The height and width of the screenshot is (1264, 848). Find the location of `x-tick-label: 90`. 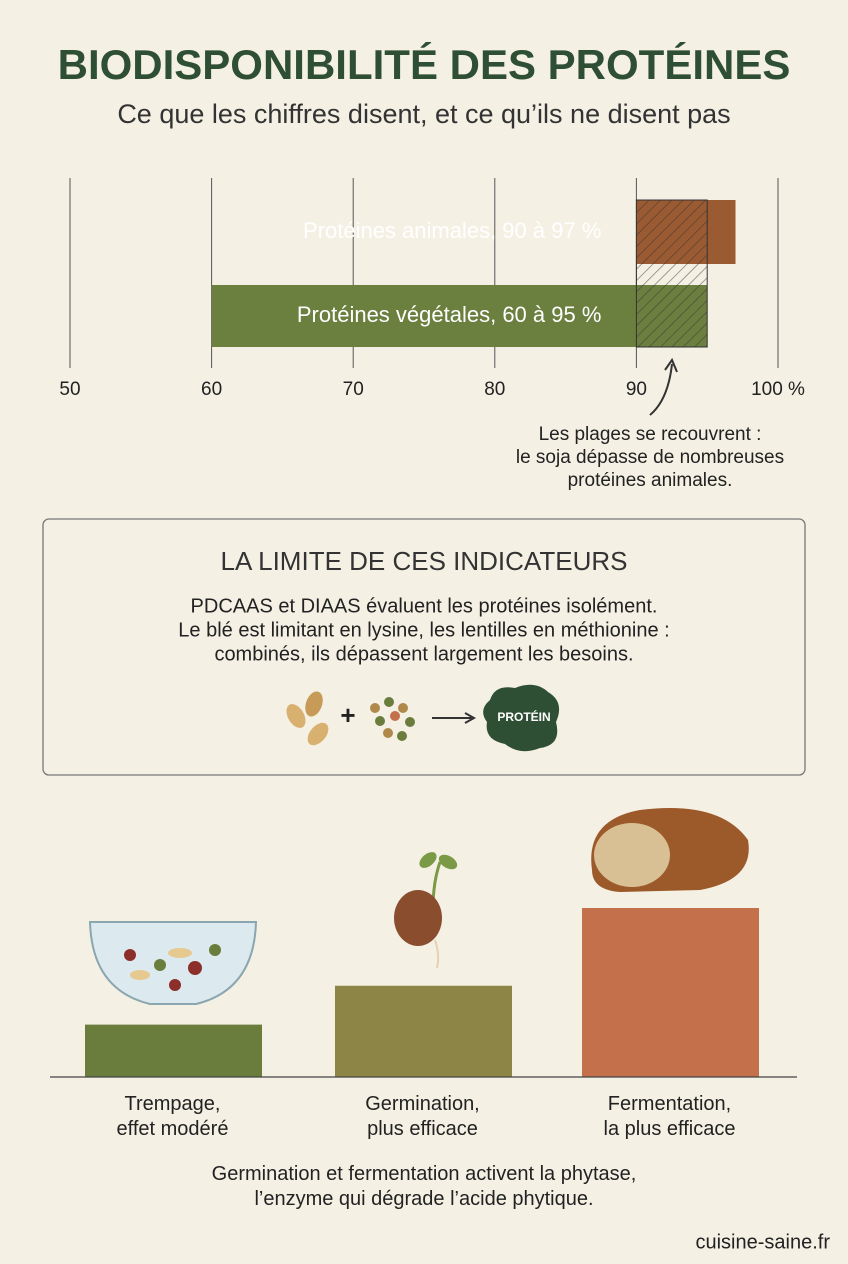

x-tick-label: 90 is located at coordinates (636, 389).